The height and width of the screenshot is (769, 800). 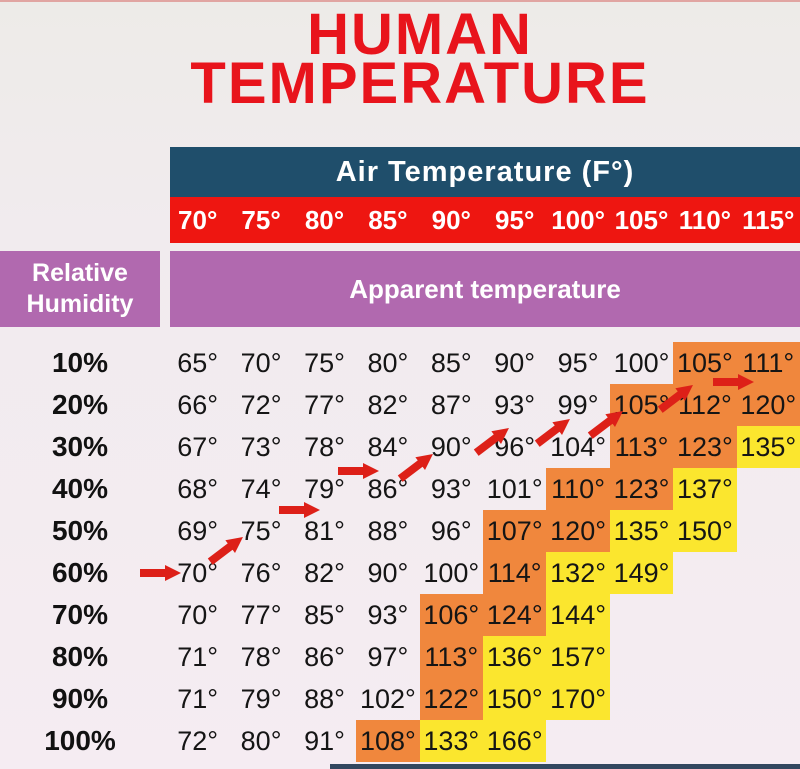 I want to click on air-temp-tick: 90°, so click(x=451, y=220).